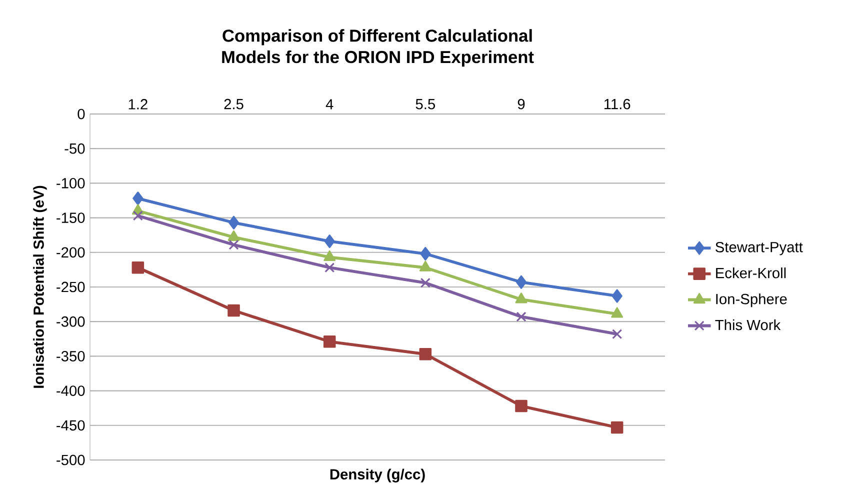 This screenshot has width=861, height=485. What do you see at coordinates (74, 148) in the screenshot?
I see `y-tick-label: -50` at bounding box center [74, 148].